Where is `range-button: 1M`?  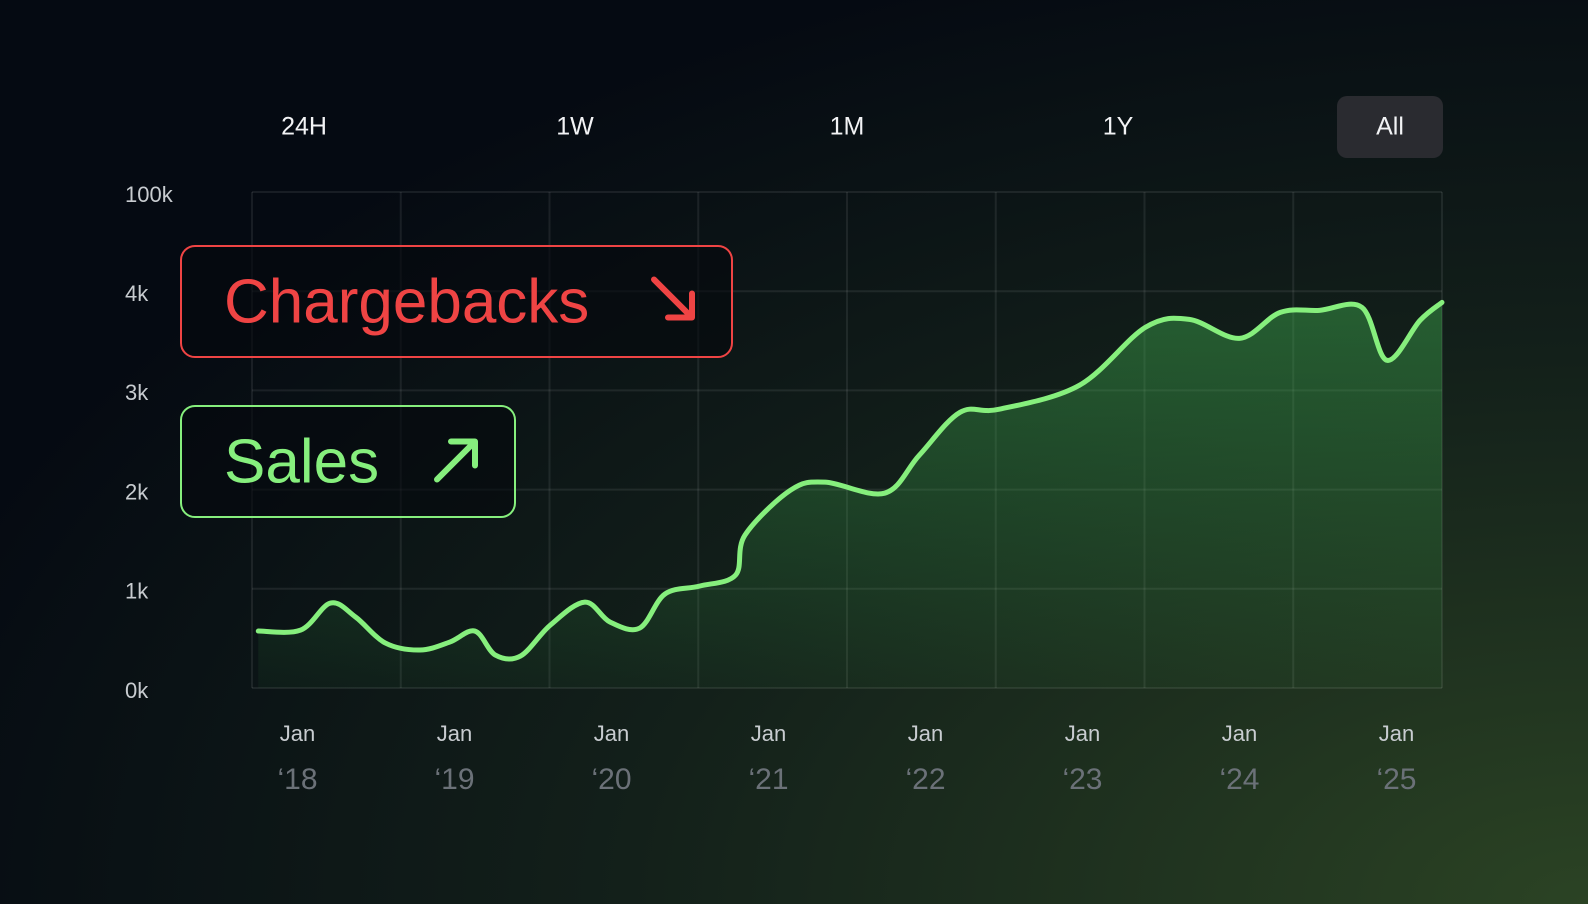
range-button: 1M is located at coordinates (847, 127).